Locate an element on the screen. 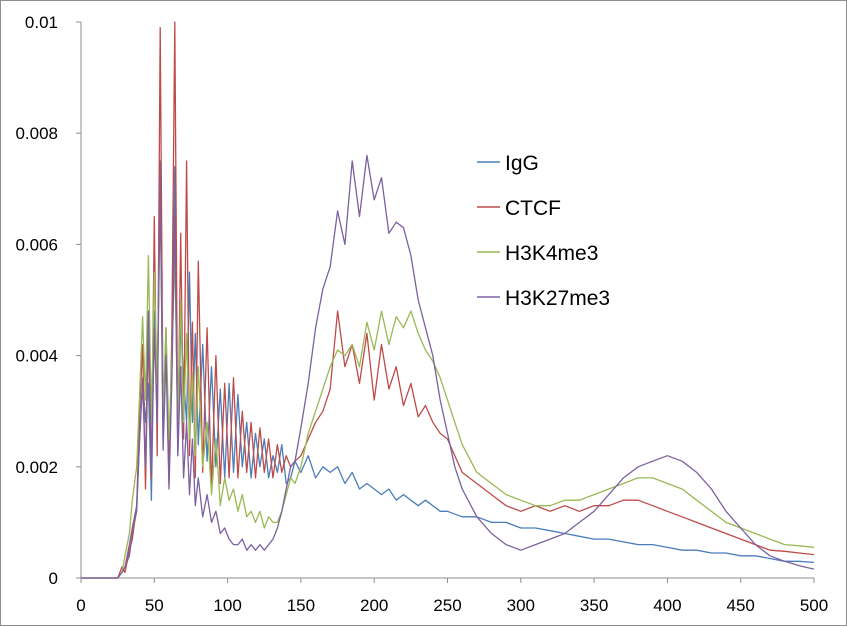  x-tick-label: 0 is located at coordinates (80, 605).